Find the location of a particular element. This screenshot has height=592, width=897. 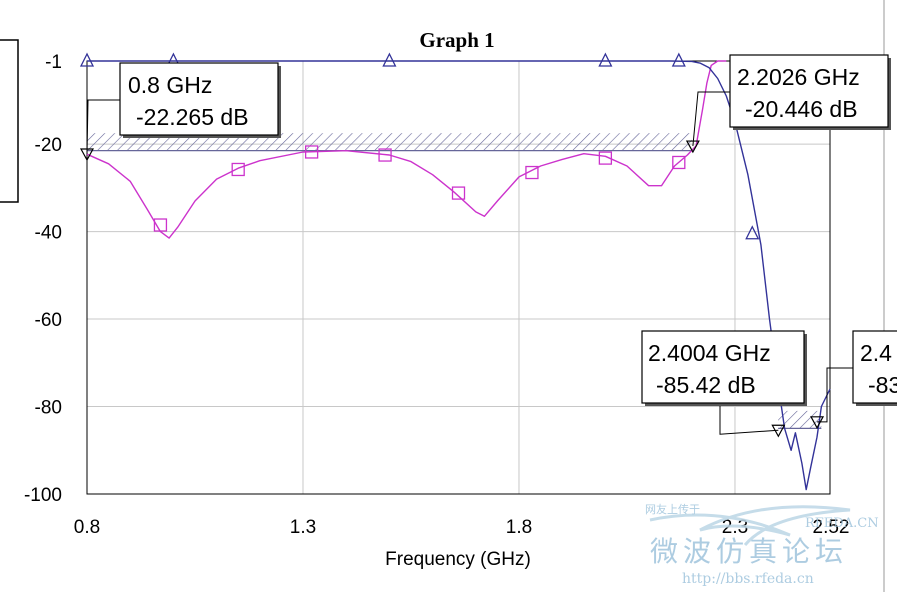

marker-callout-2: 2.2026 GHz -20.446 dB is located at coordinates (788, 104).